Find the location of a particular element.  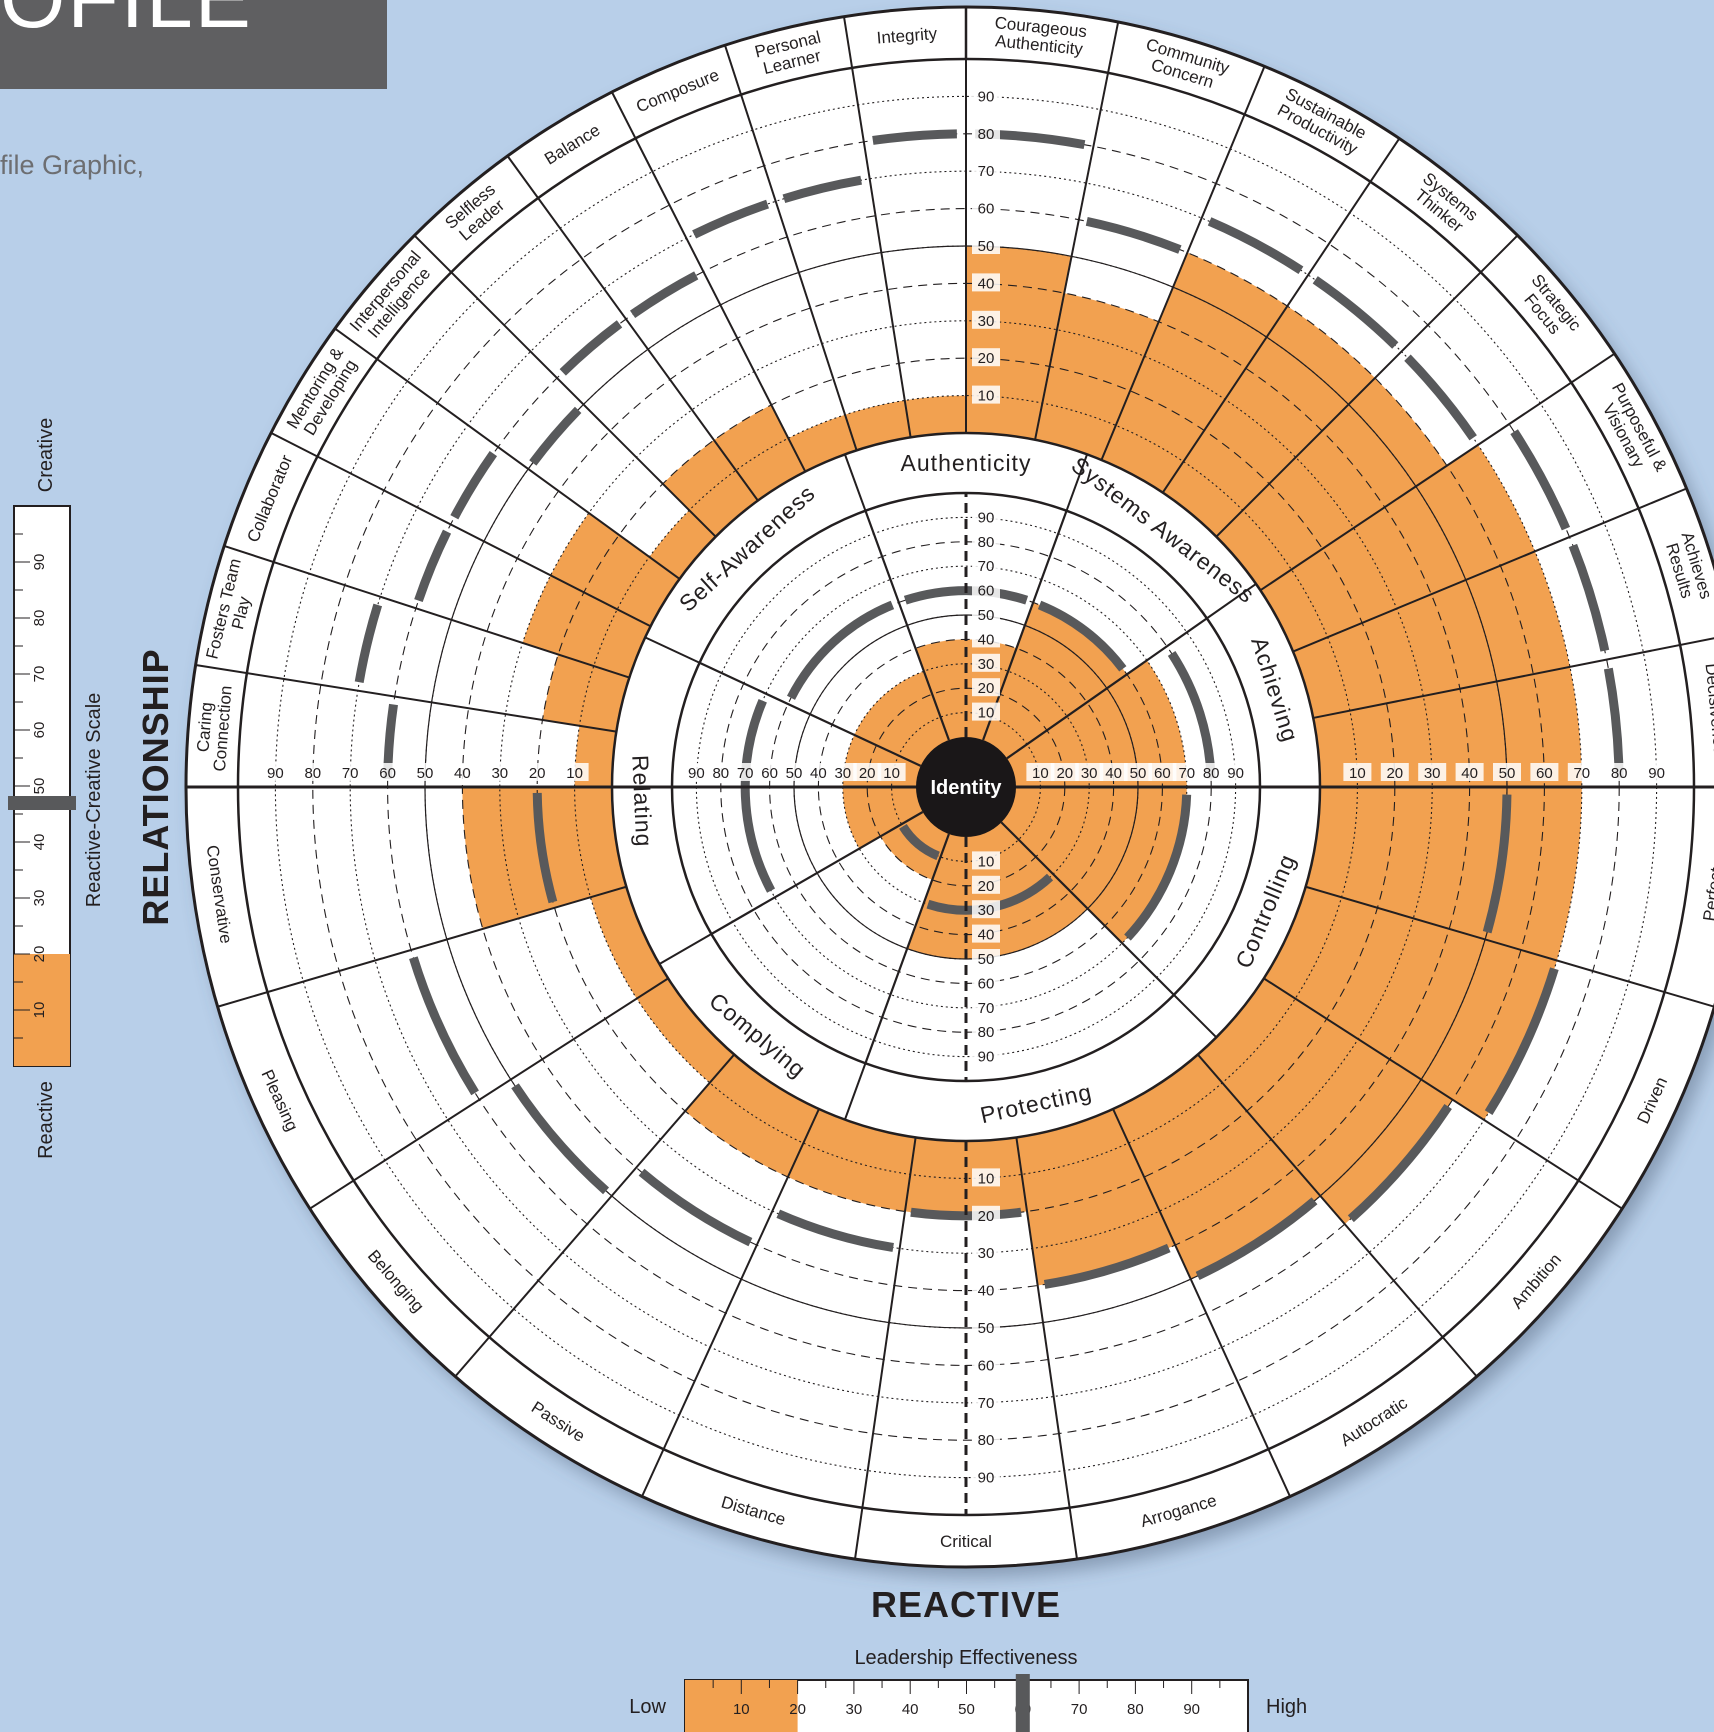

category-label: Relating is located at coordinates (642, 800).